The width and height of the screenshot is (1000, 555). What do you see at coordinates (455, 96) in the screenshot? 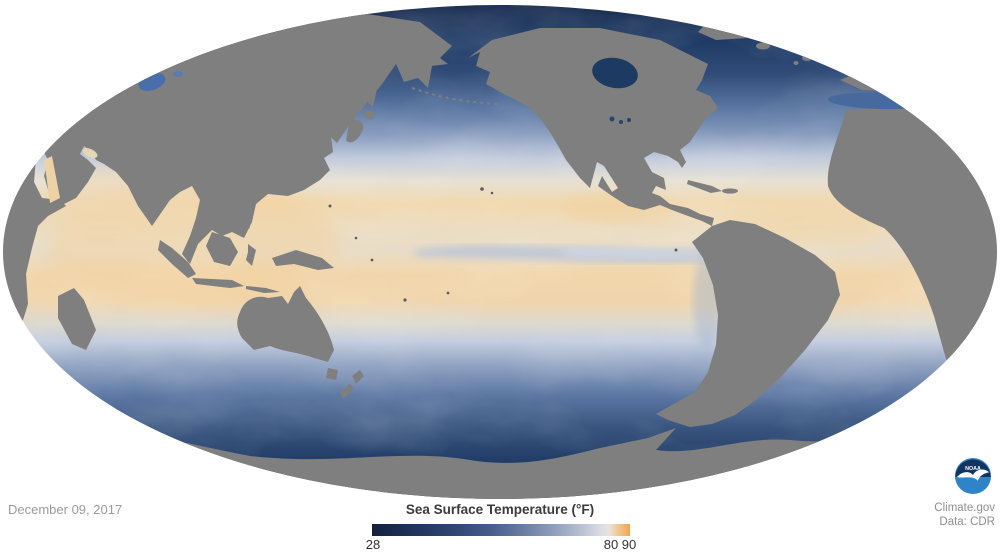
I see `land-aleutian-islands` at bounding box center [455, 96].